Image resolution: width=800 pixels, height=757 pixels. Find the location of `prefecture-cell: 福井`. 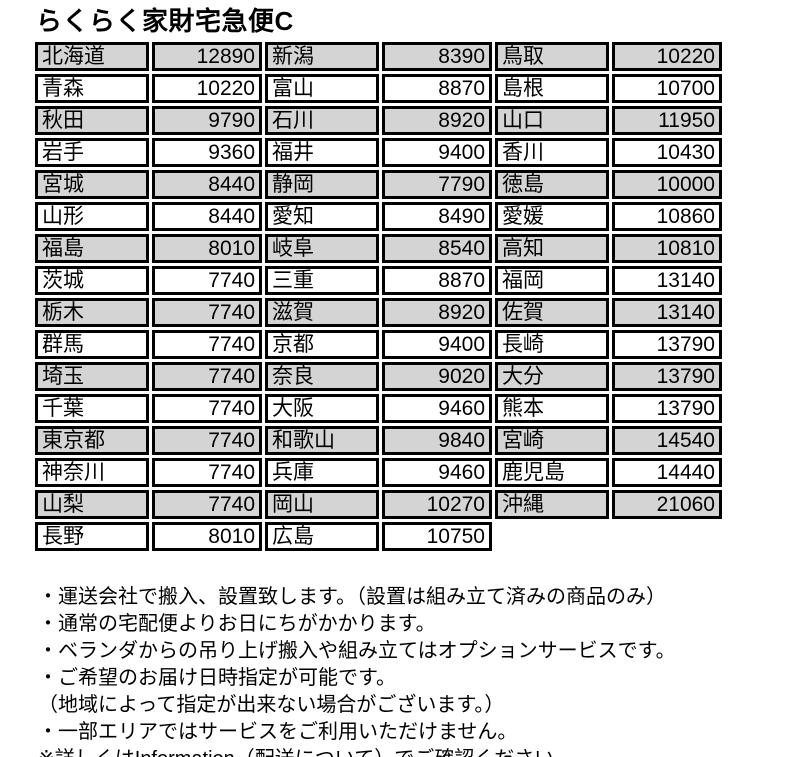

prefecture-cell: 福井 is located at coordinates (322, 152).